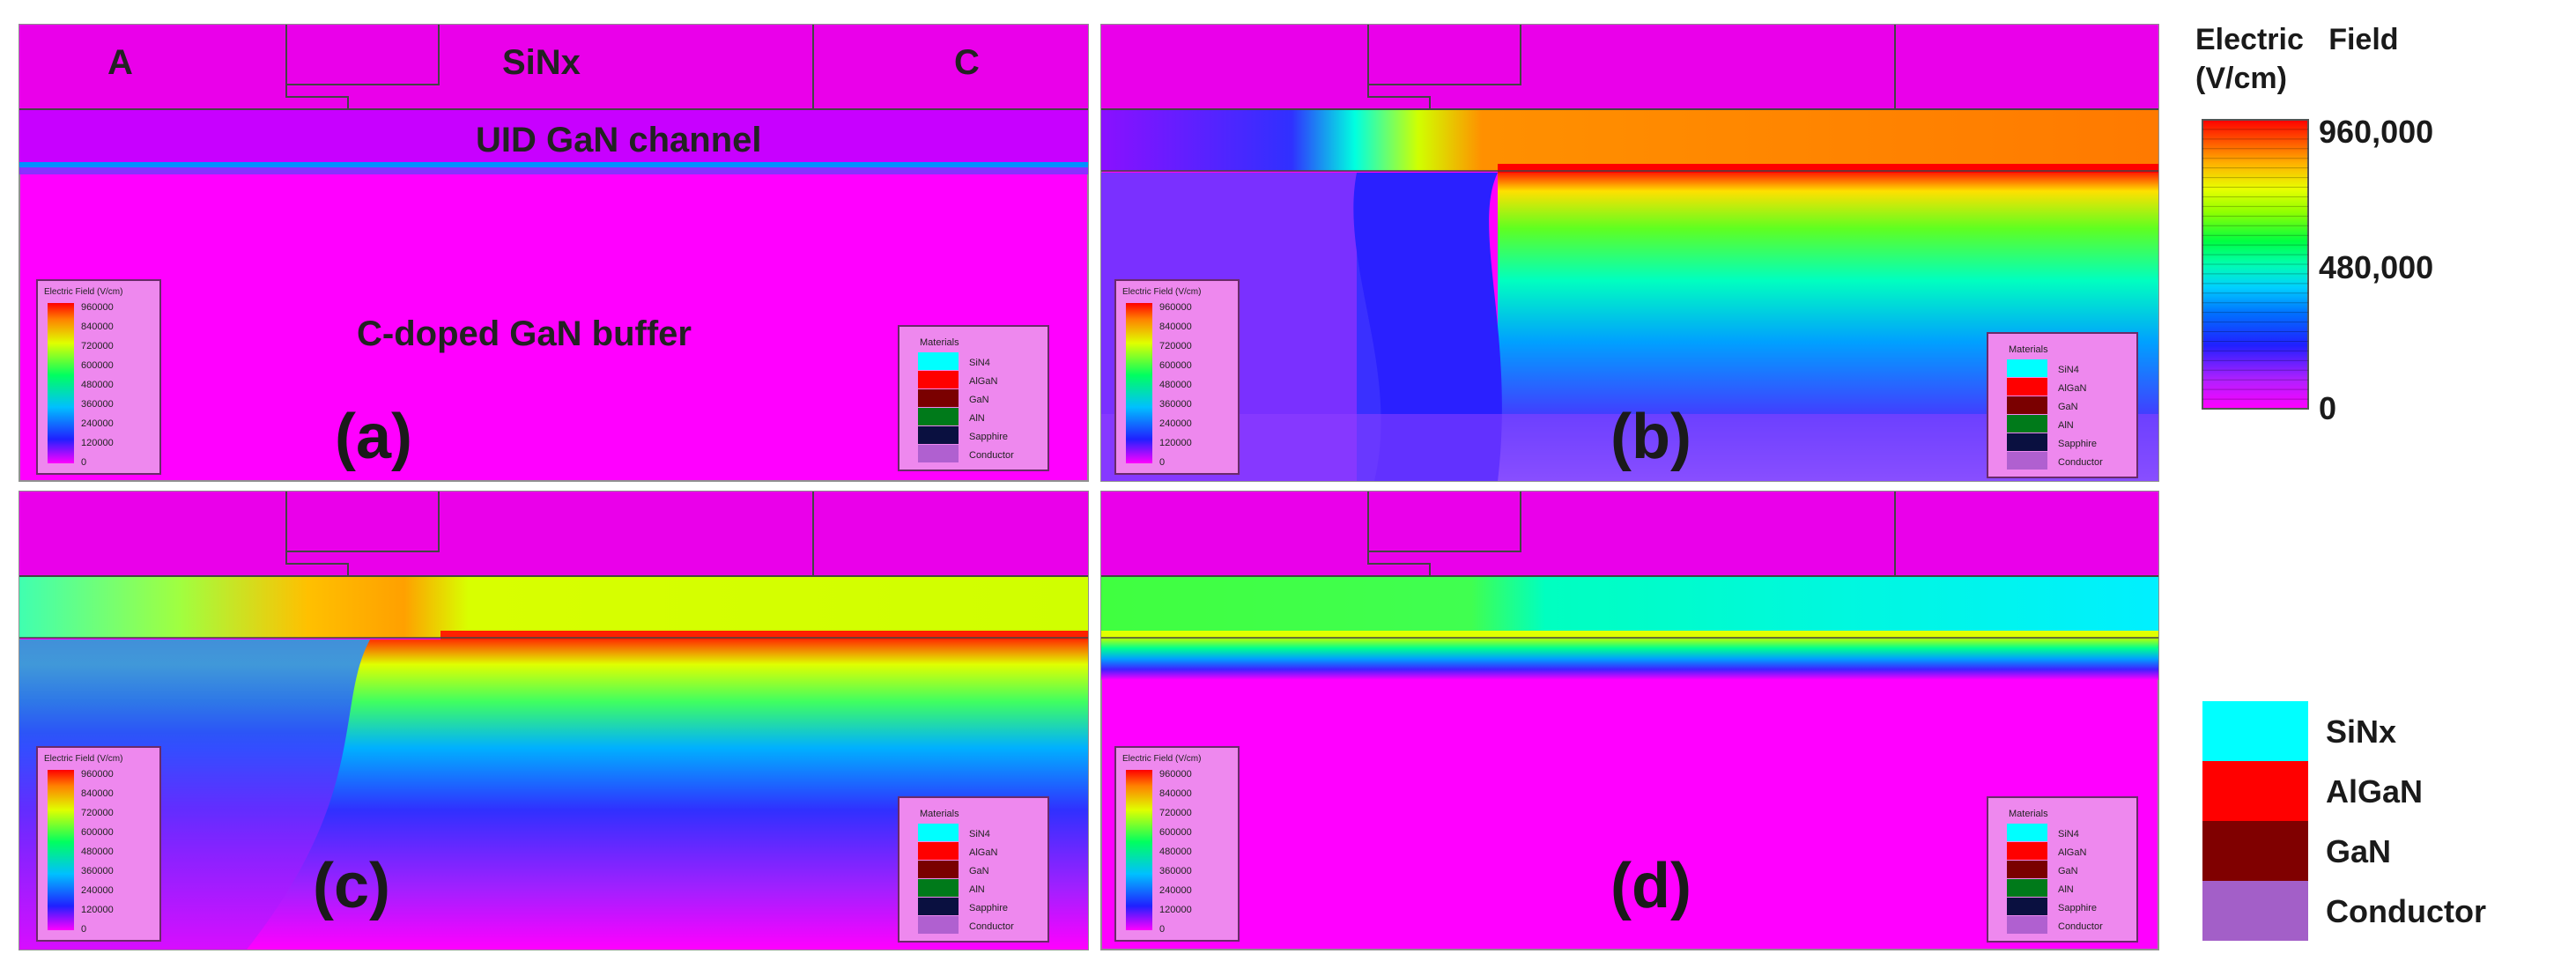 The width and height of the screenshot is (2576, 976). I want to click on panel-b-label: (b), so click(1651, 437).